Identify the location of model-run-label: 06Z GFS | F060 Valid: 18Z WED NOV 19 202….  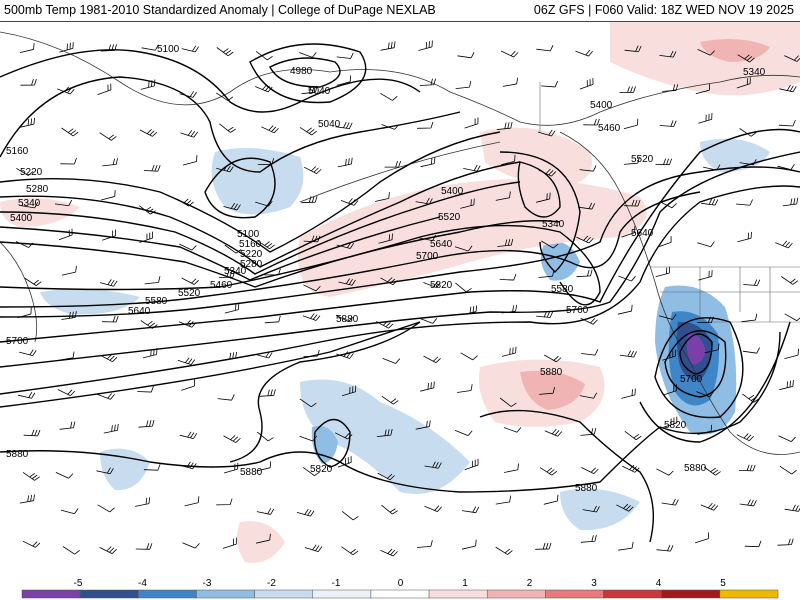
(663, 10).